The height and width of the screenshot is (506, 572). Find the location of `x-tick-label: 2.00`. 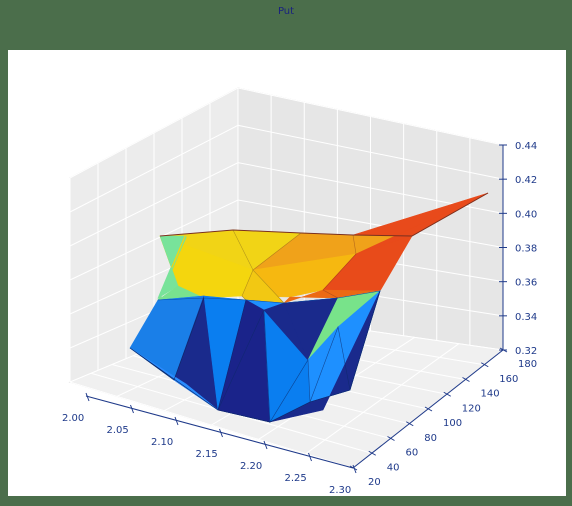

x-tick-label: 2.00 is located at coordinates (73, 418).